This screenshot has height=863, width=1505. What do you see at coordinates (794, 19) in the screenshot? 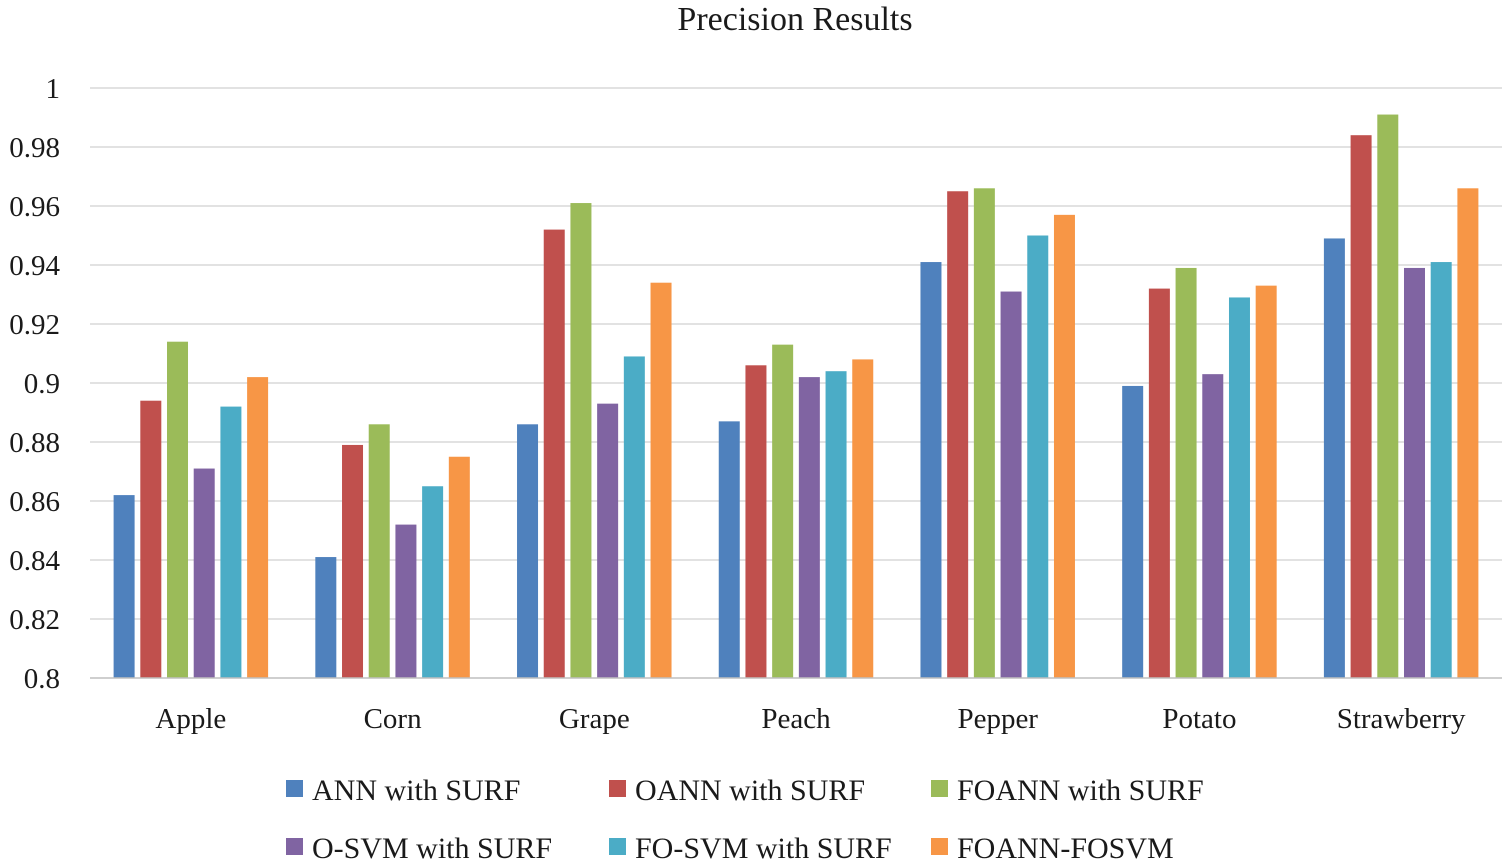
I see `chart-title: Precision Results` at bounding box center [794, 19].